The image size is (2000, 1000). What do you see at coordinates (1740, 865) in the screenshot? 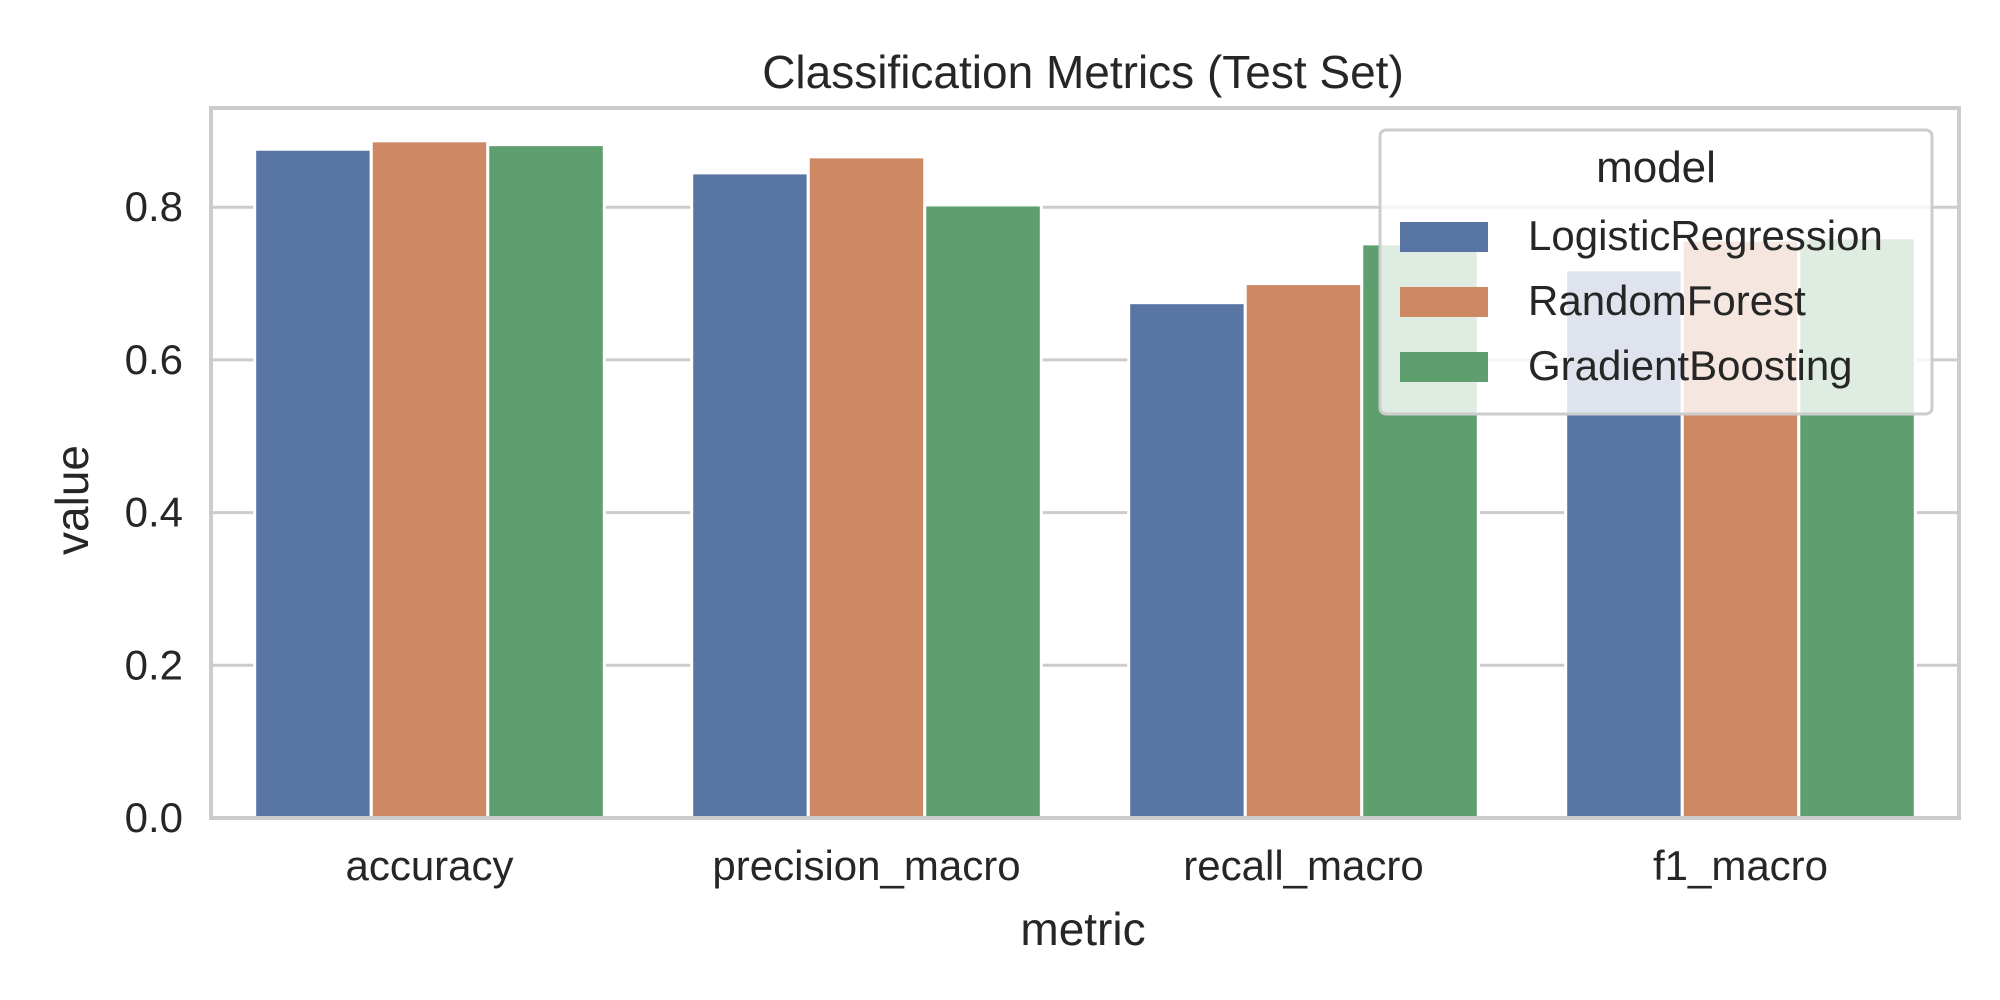
I see `x-tick-label: f1_macro` at bounding box center [1740, 865].